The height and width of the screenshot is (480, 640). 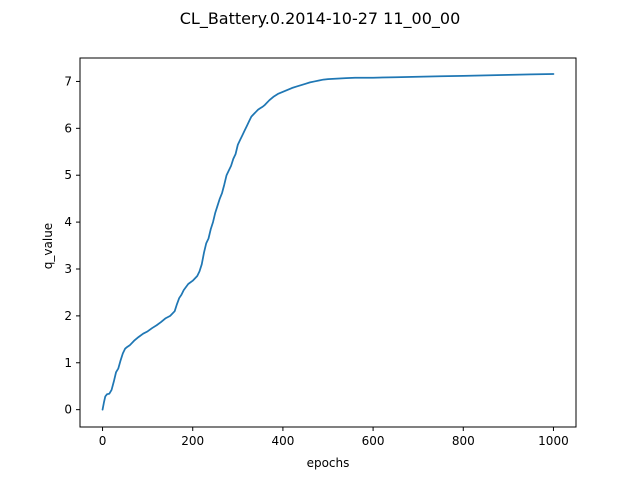 I want to click on x-axis-label: epochs, so click(x=328, y=463).